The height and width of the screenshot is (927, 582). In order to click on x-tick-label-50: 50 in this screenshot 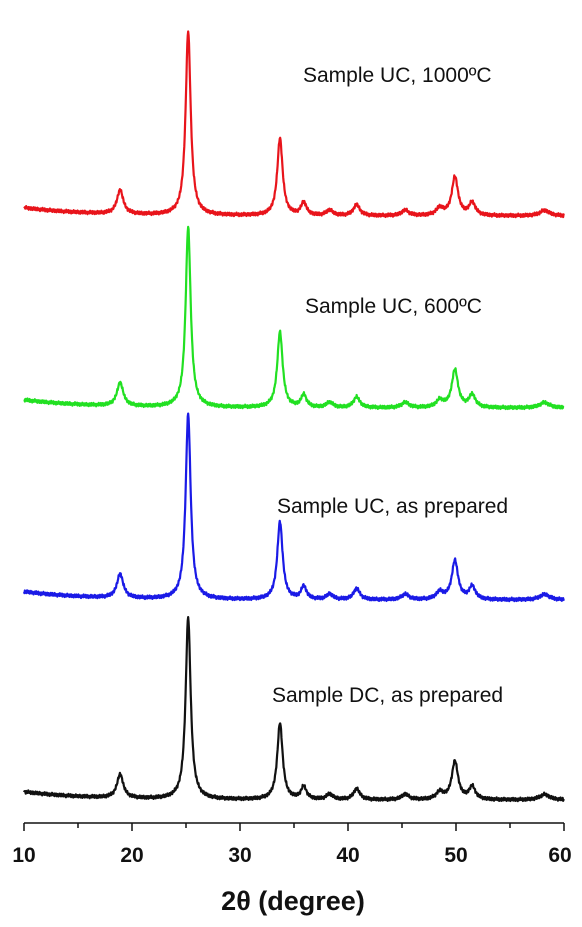, I will do `click(455, 855)`.